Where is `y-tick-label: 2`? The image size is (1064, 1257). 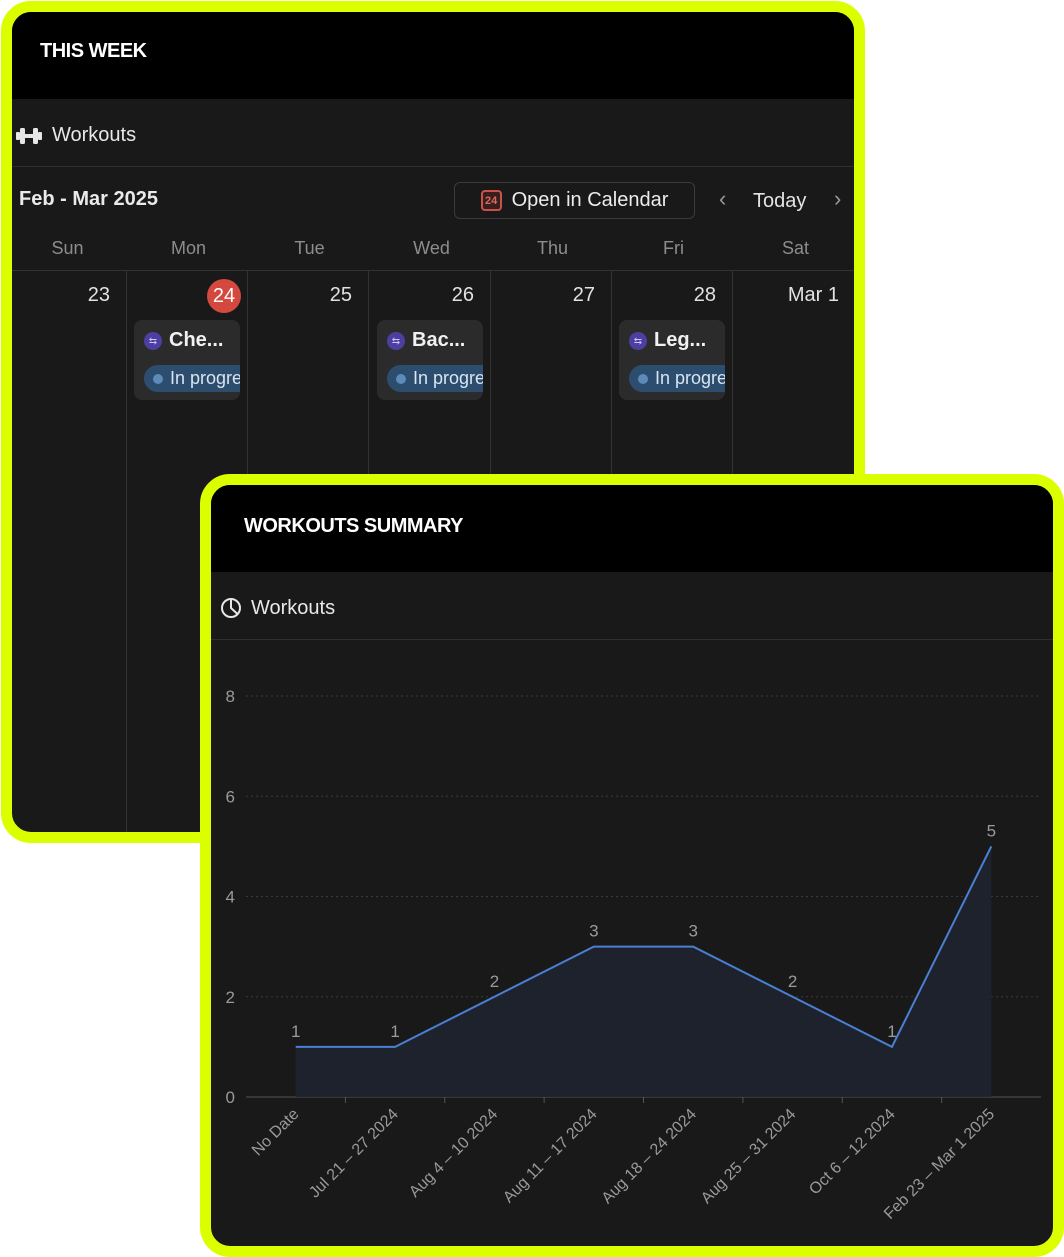 y-tick-label: 2 is located at coordinates (230, 997).